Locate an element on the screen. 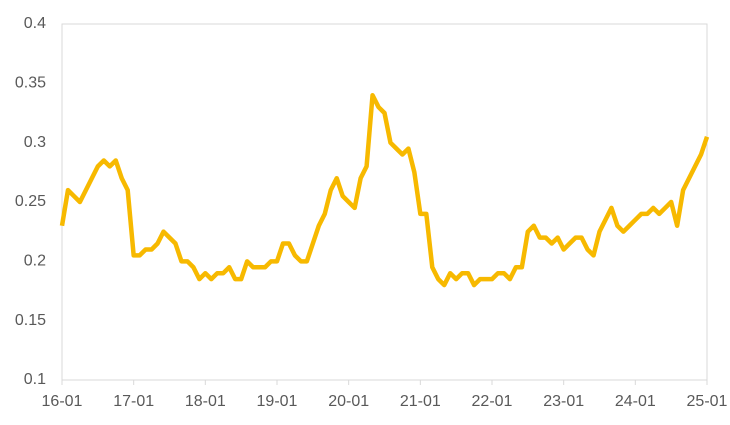 The image size is (730, 425). y-tick-label: 0.3 is located at coordinates (35, 142).